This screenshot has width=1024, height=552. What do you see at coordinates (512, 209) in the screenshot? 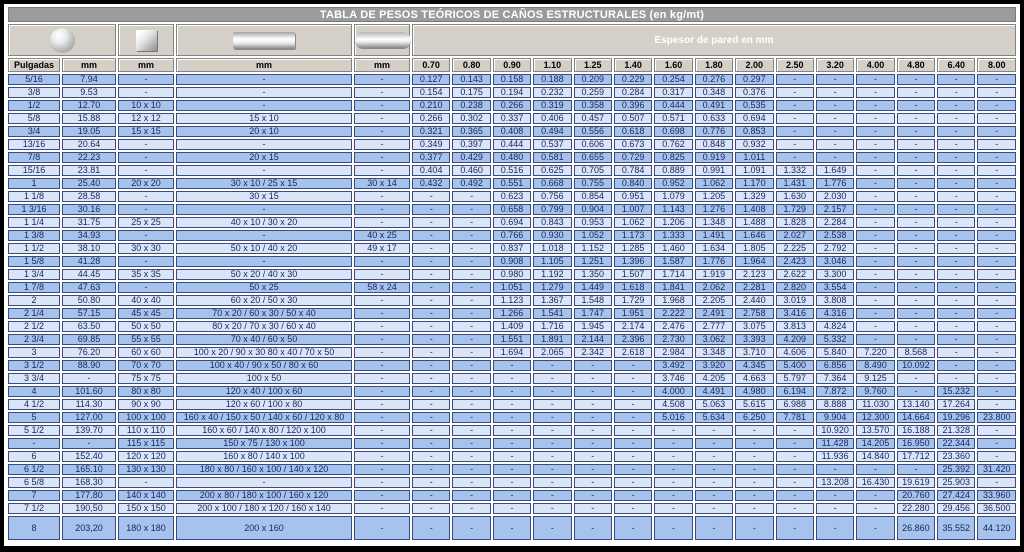
I see `table-cell: 0.658` at bounding box center [512, 209].